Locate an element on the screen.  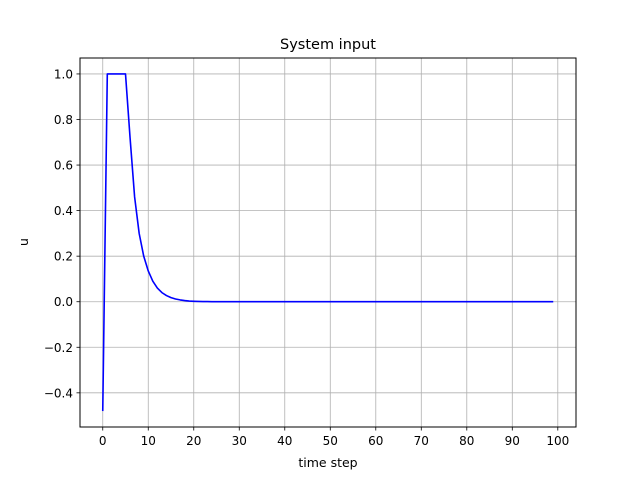
y-tick-label: −0.4 is located at coordinates (58, 393).